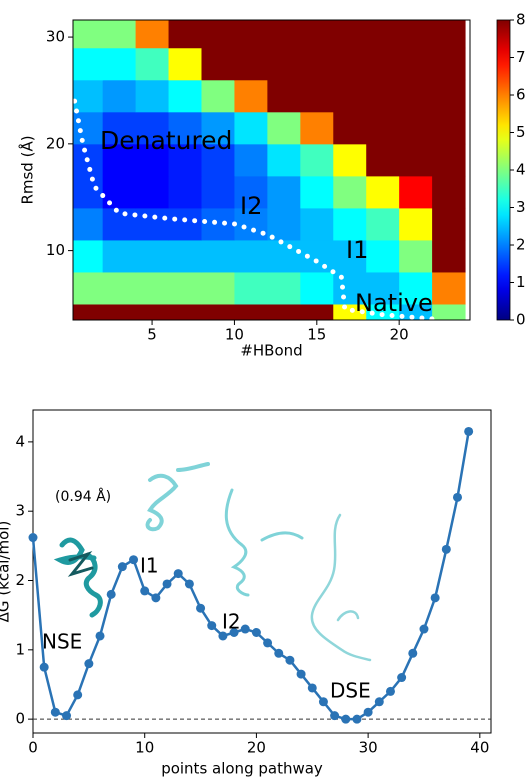  Describe the element at coordinates (521, 245) in the screenshot. I see `colorbar-tick-label: 2` at that location.